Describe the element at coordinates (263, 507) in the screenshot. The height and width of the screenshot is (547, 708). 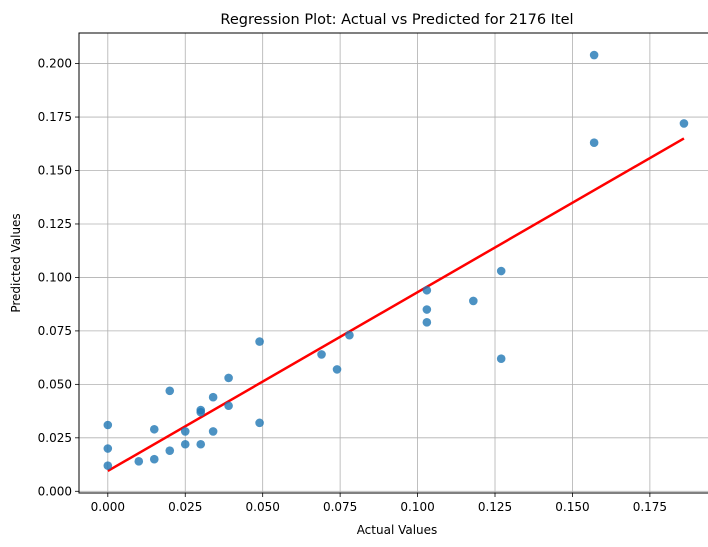
I see `x-tick-label: 0.050` at that location.